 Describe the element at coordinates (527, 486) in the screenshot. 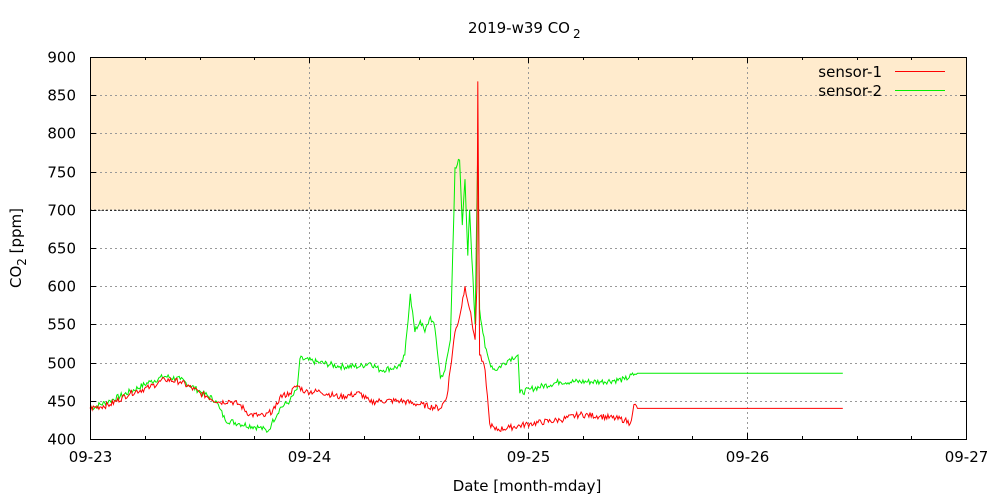

I see `x-axis-label: Date [month-mday]` at that location.